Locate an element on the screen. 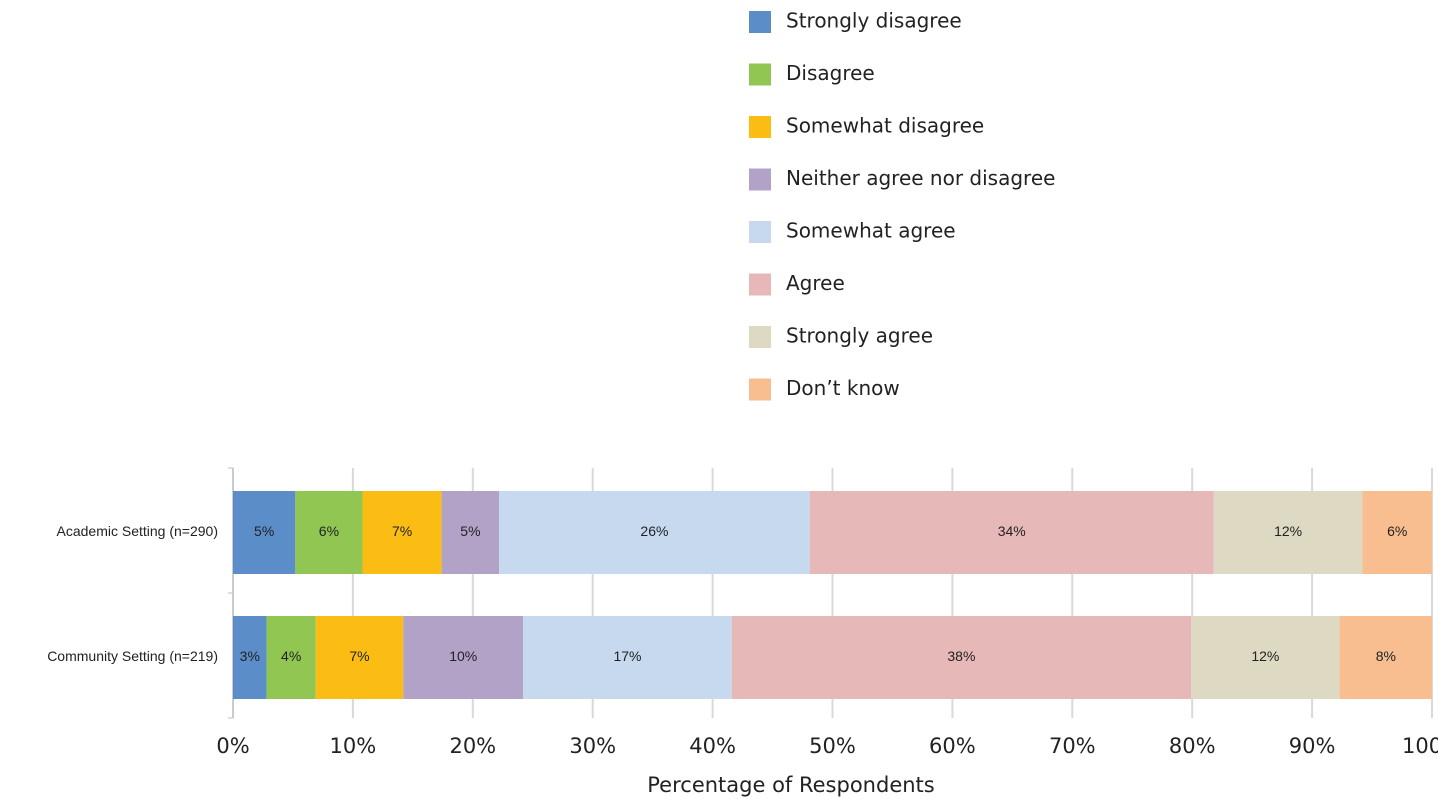 This screenshot has height=799, width=1438. data-label: 34% is located at coordinates (1012, 531).